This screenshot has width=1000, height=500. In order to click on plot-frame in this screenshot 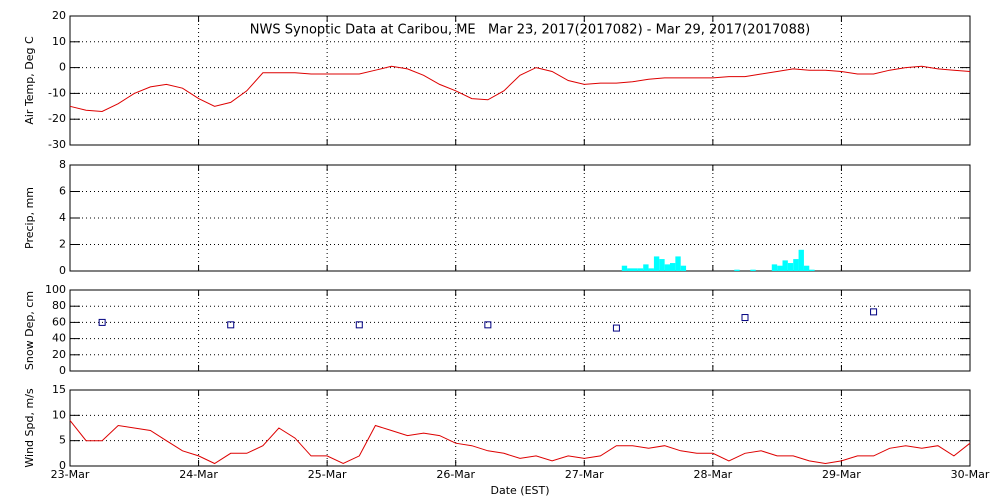, I will do `click(520, 428)`.